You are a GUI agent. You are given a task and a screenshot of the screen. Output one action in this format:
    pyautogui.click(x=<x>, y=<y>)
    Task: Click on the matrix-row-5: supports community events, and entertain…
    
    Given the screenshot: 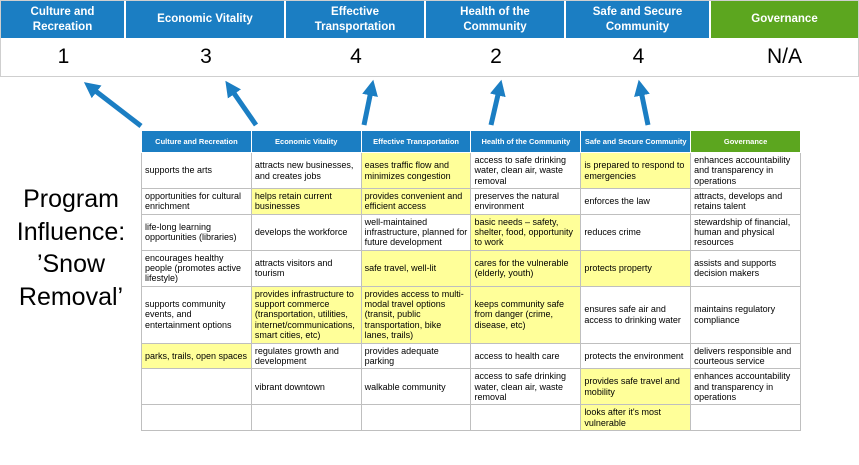 What is the action you would take?
    pyautogui.click(x=471, y=314)
    